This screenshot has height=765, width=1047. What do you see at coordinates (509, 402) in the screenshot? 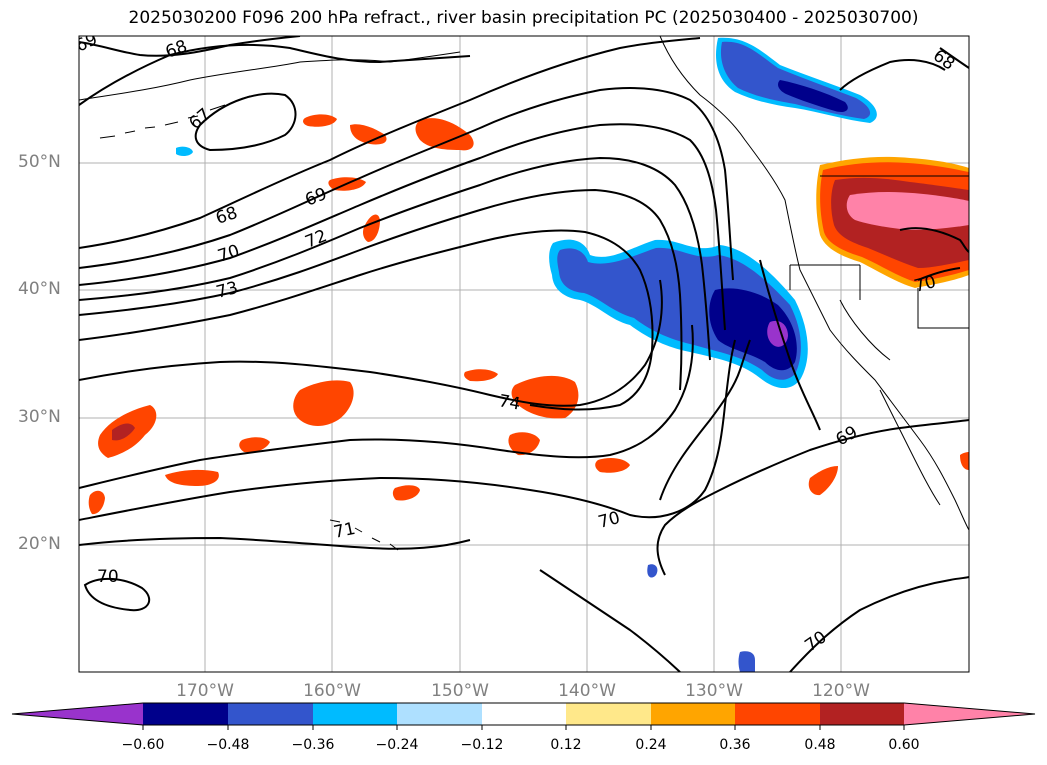
I see `contour-label: 74` at bounding box center [509, 402].